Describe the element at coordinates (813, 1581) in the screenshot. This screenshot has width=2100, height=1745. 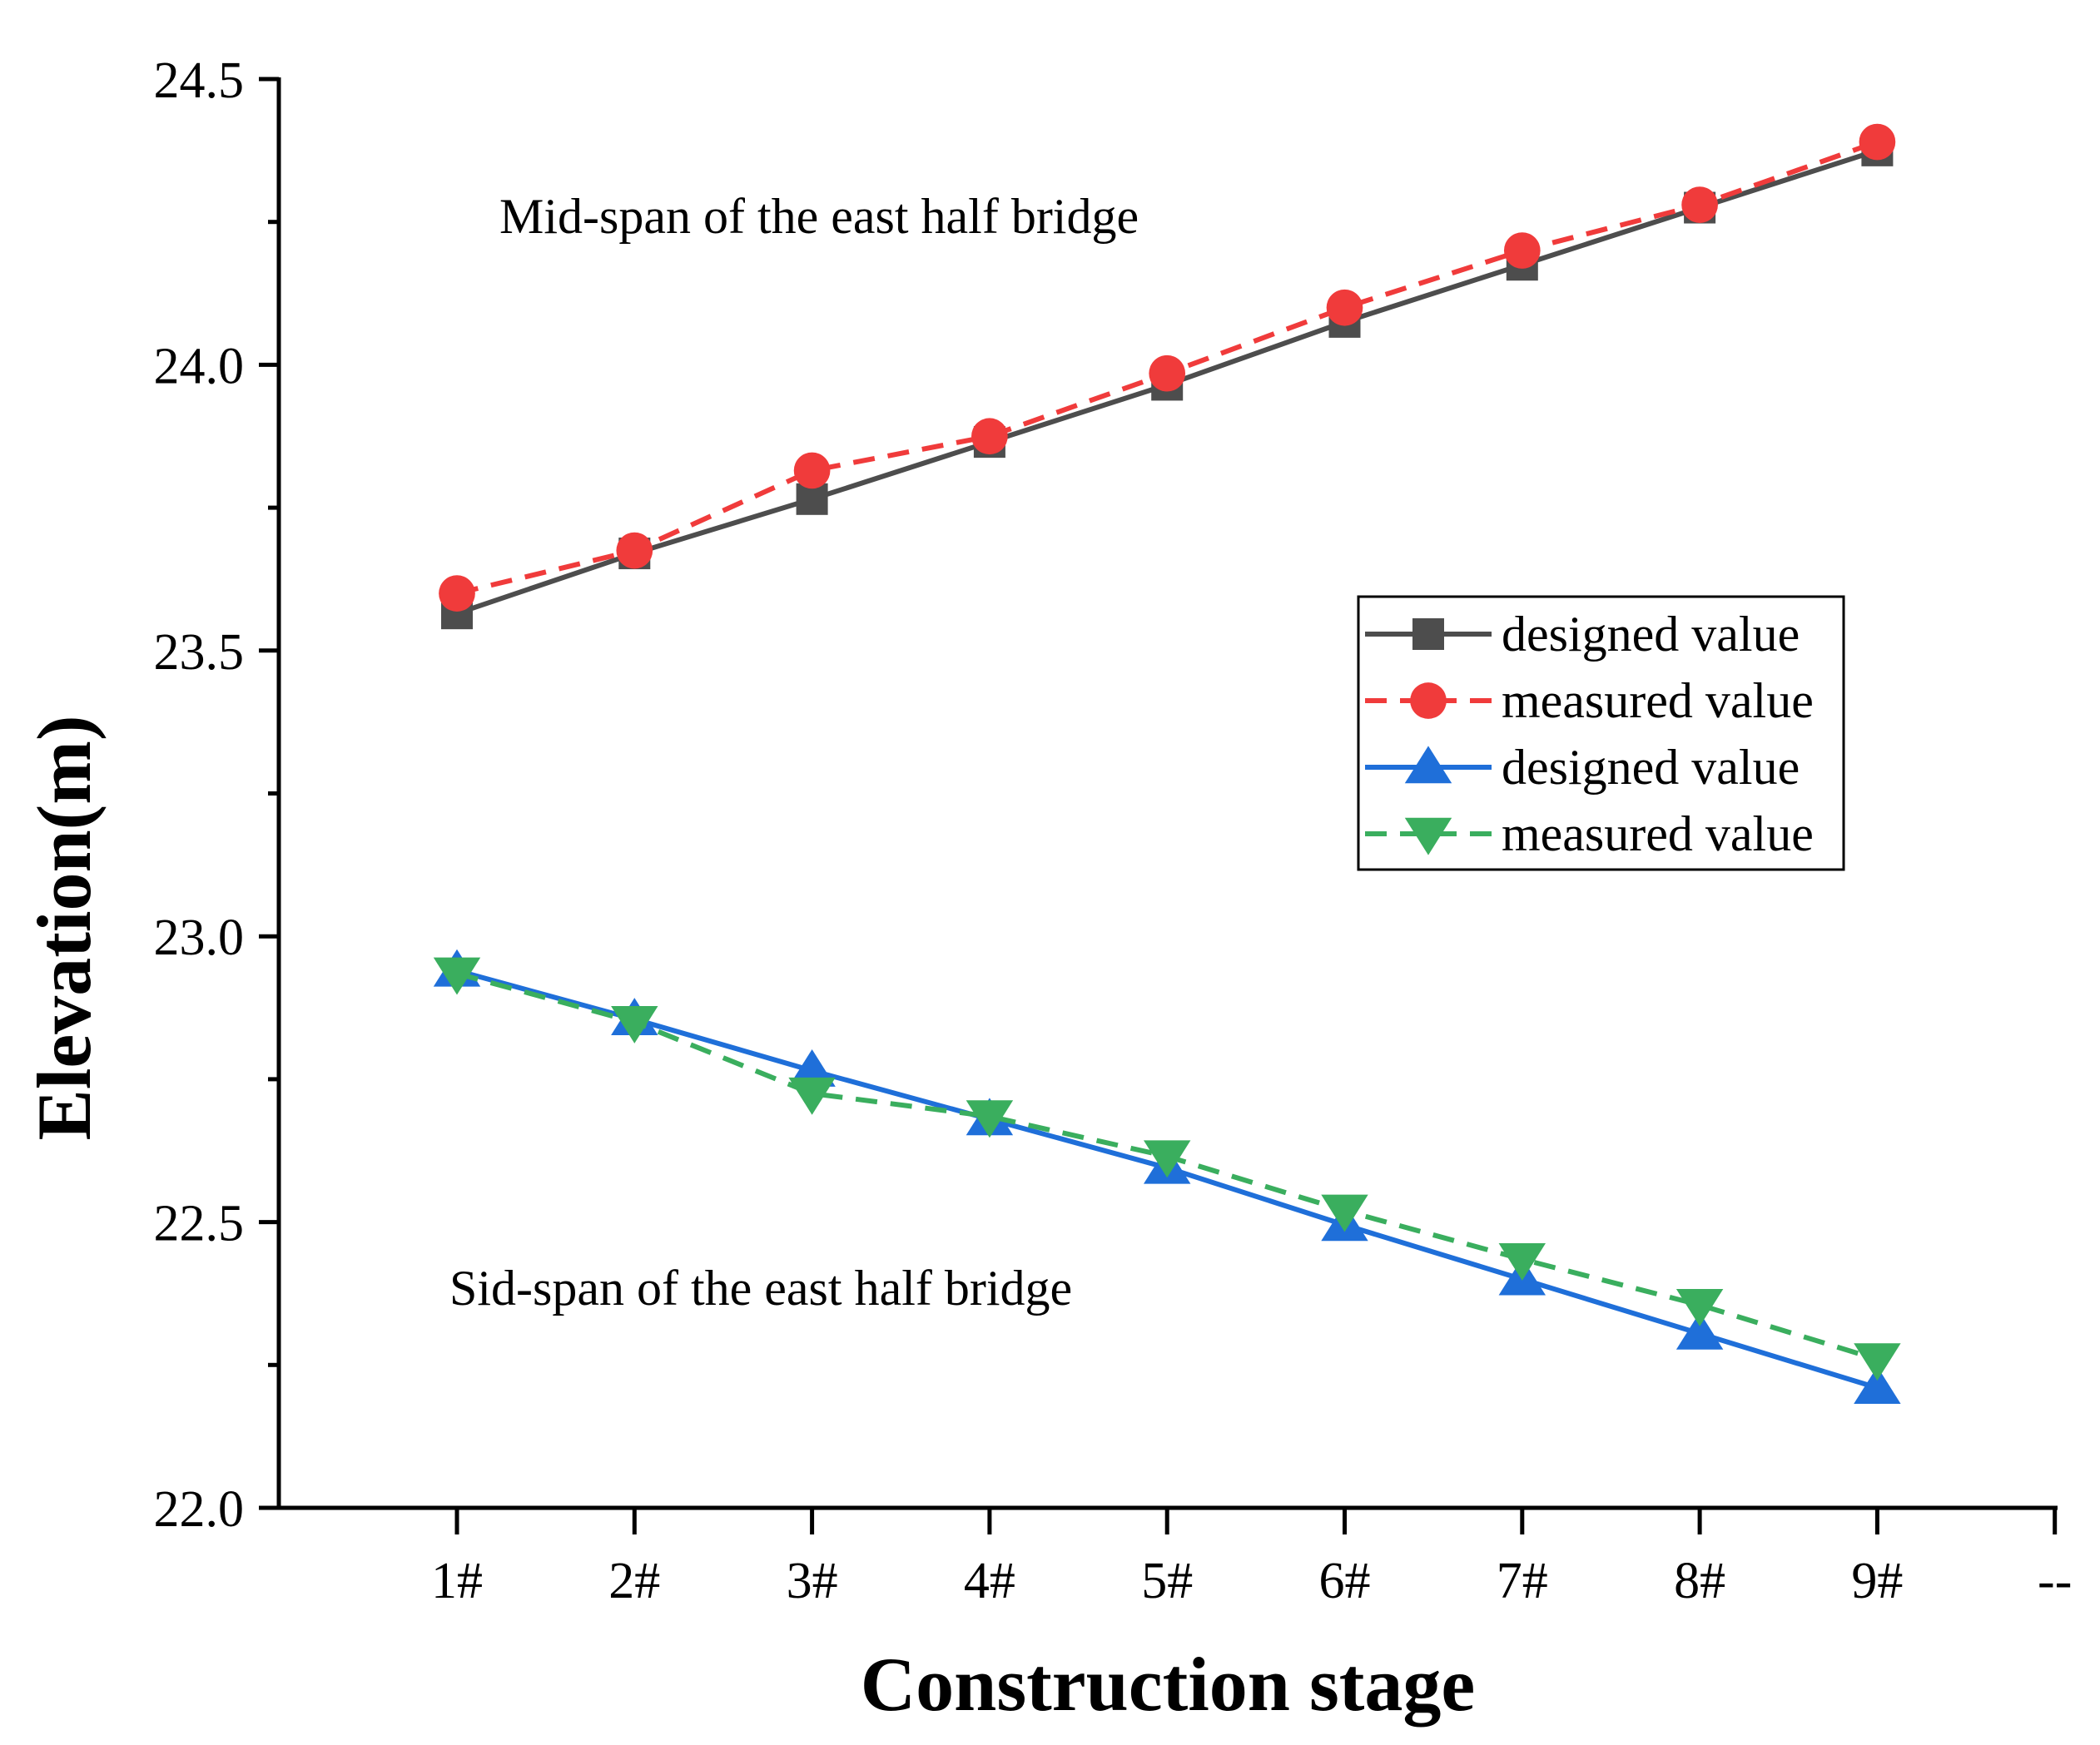
I see `x-tick-label: 3#` at that location.